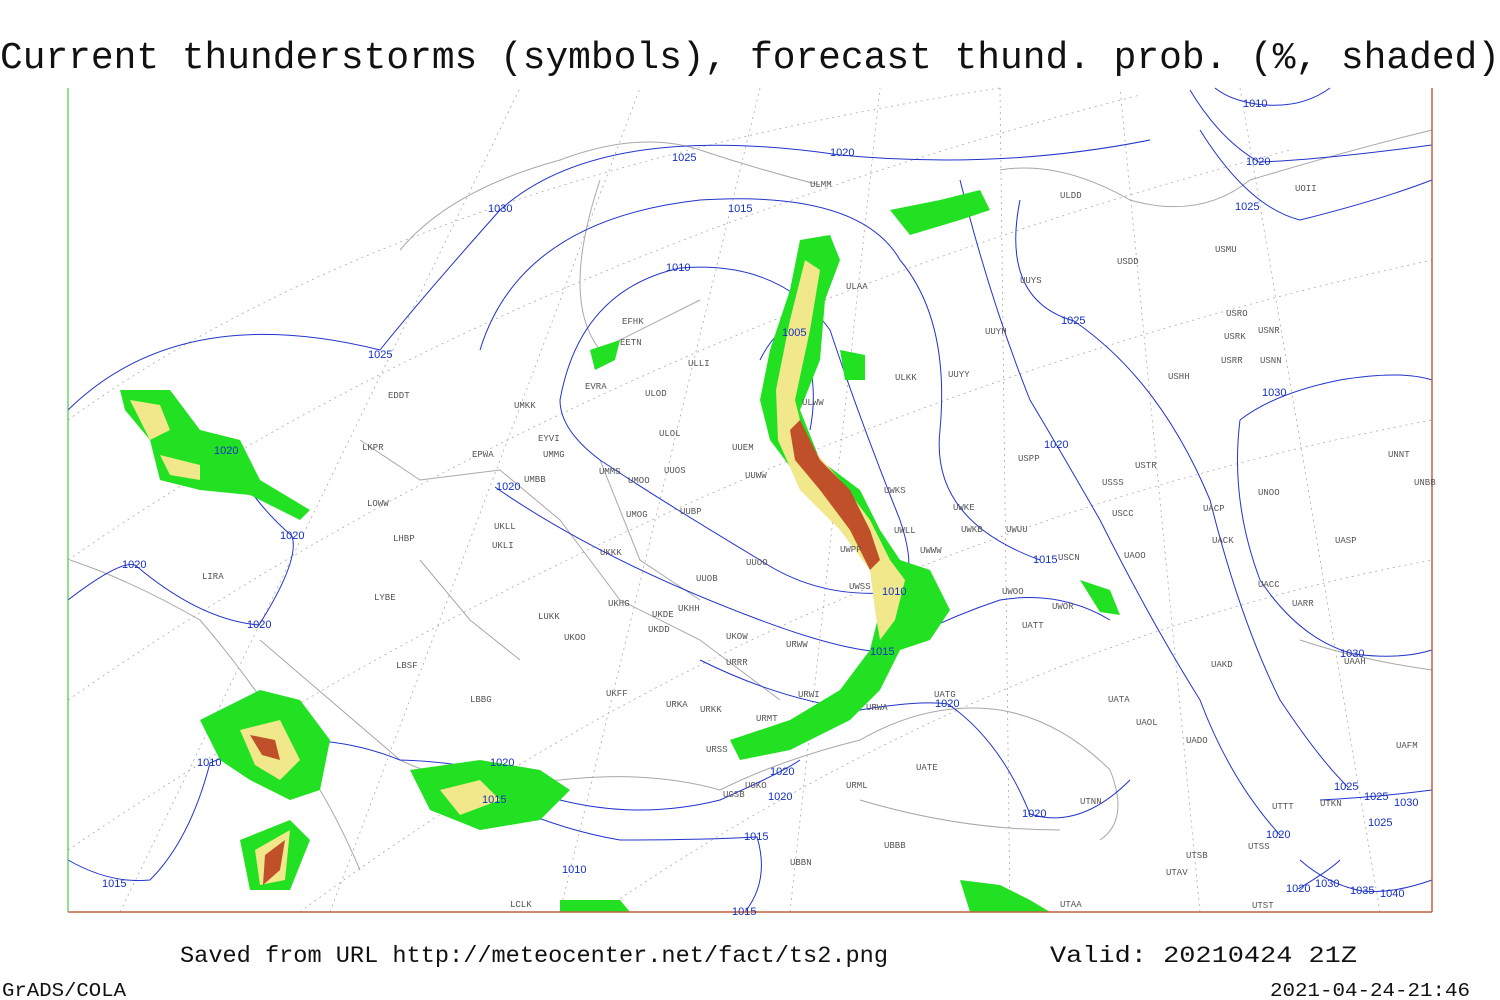 This screenshot has width=1500, height=1000. What do you see at coordinates (64, 990) in the screenshot?
I see `software-credit: GrADS/COLA` at bounding box center [64, 990].